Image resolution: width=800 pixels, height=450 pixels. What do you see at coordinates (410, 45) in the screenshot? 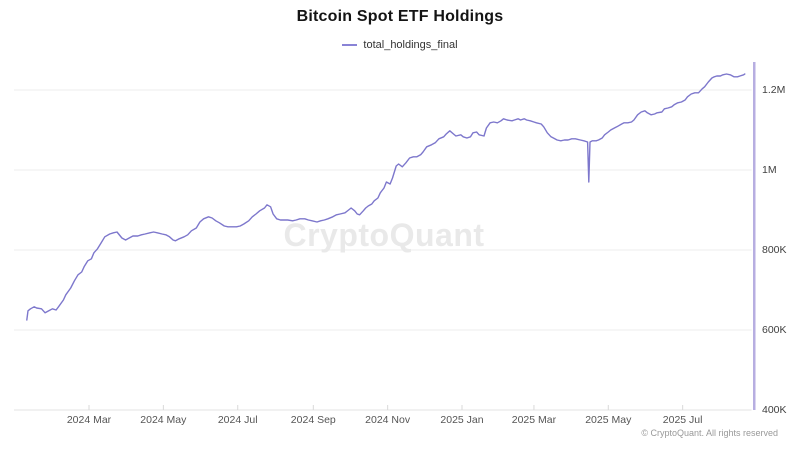
I see `legend-label: total_holdings_final` at bounding box center [410, 45].